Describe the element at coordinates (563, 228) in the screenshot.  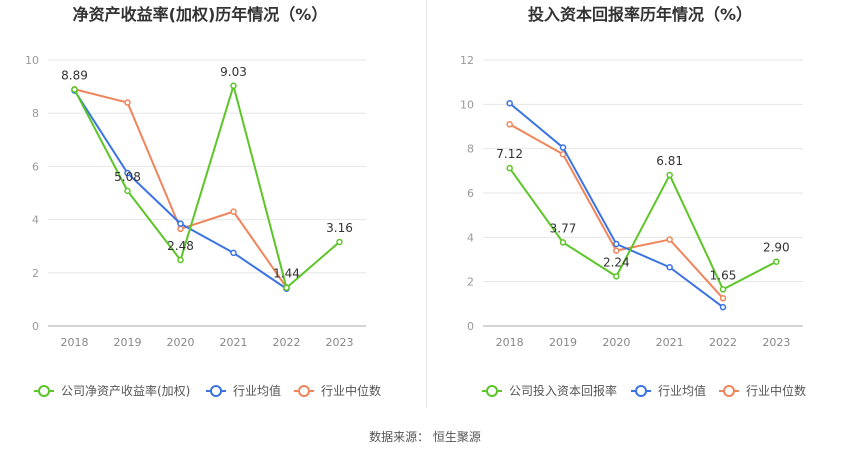
I see `data-label: 3.77` at that location.